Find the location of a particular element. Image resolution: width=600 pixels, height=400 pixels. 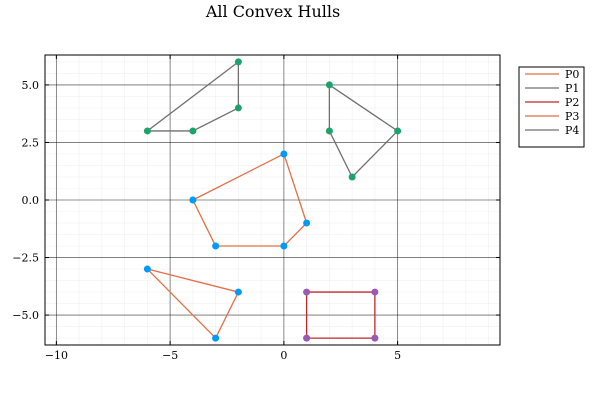

x-tick-label: −5 is located at coordinates (170, 355).